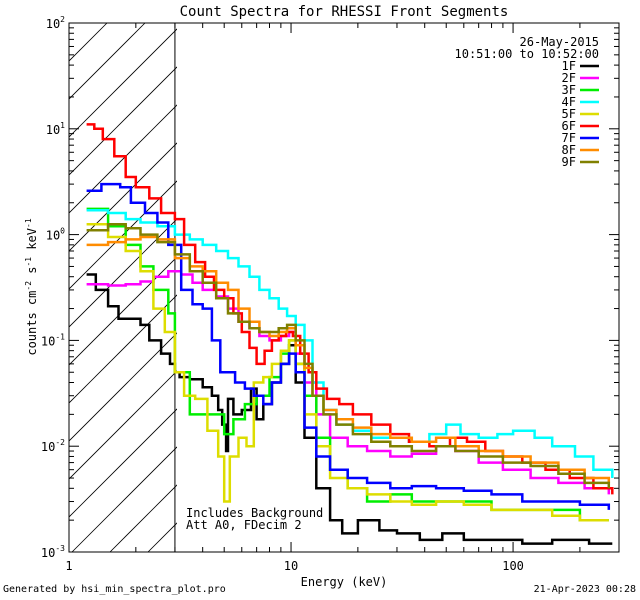 The width and height of the screenshot is (640, 600). I want to click on annotation-background: Includes Background, so click(254, 513).